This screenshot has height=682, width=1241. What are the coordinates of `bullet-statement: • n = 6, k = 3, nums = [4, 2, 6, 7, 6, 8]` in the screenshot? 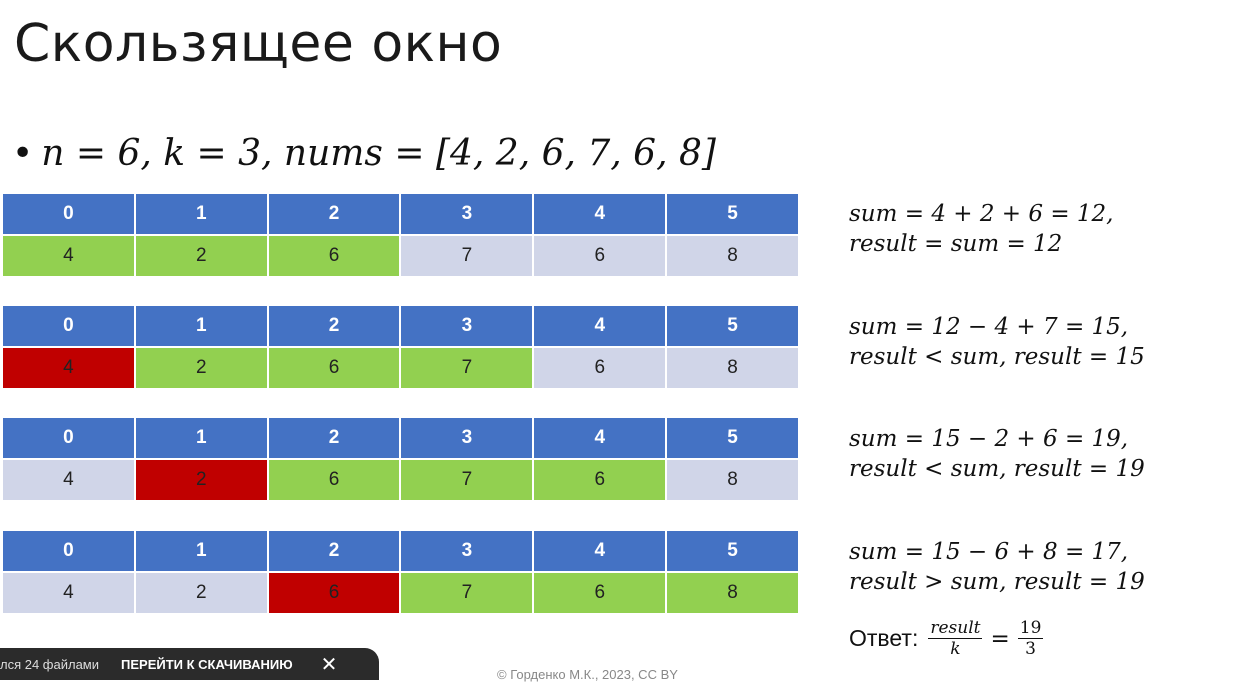 It's located at (364, 153).